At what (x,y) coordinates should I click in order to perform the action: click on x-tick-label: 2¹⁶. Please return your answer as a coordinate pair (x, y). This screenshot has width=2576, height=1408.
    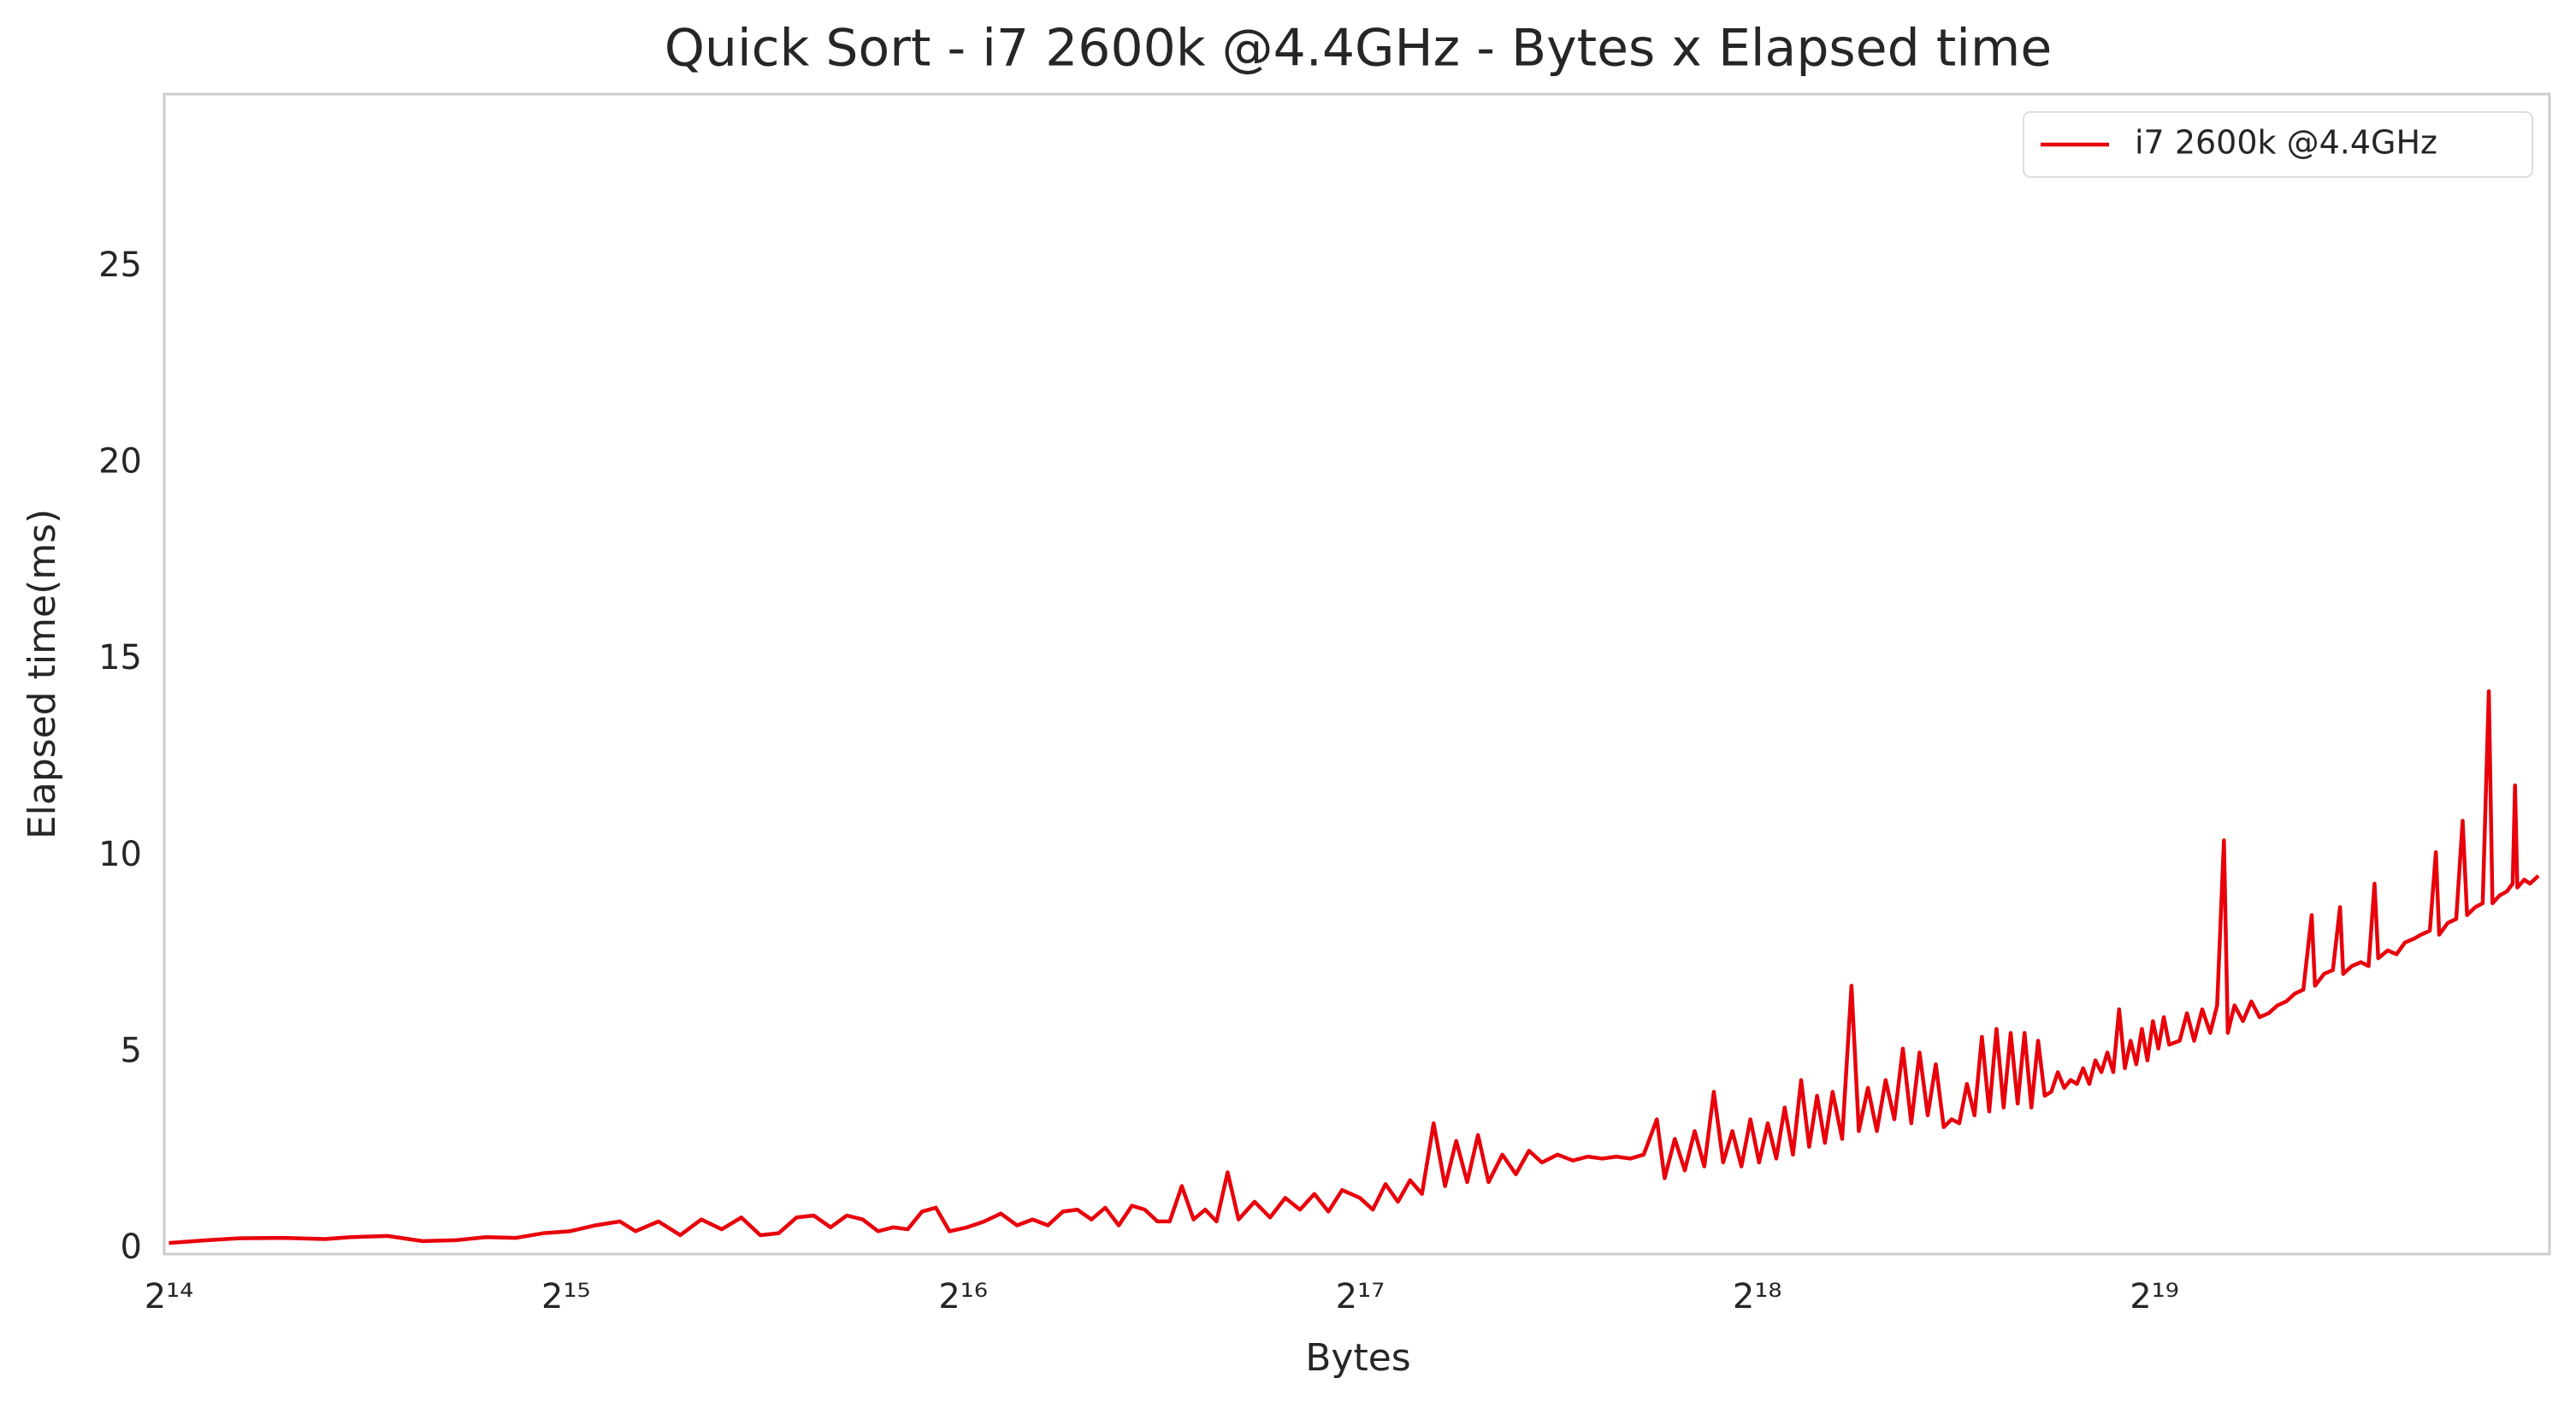
    Looking at the image, I should click on (963, 1296).